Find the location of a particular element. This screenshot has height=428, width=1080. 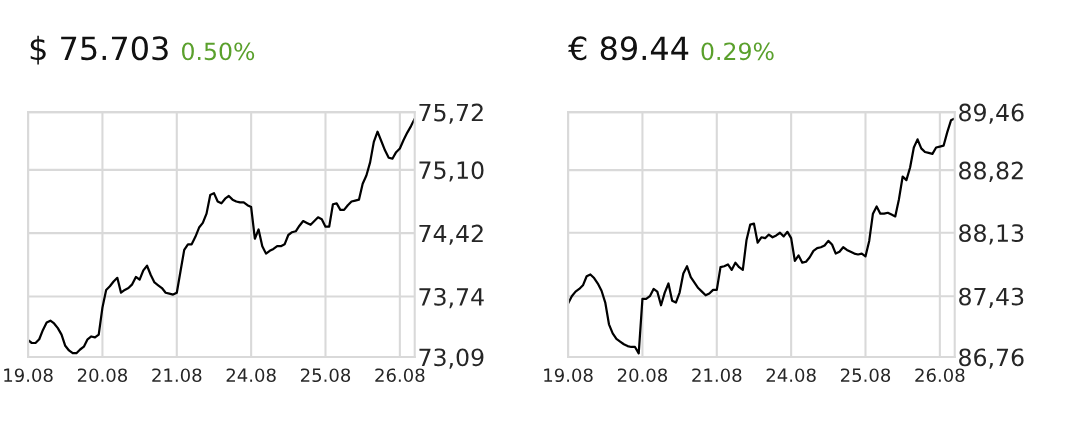

y-tick-label: 86,76 is located at coordinates (991, 358).